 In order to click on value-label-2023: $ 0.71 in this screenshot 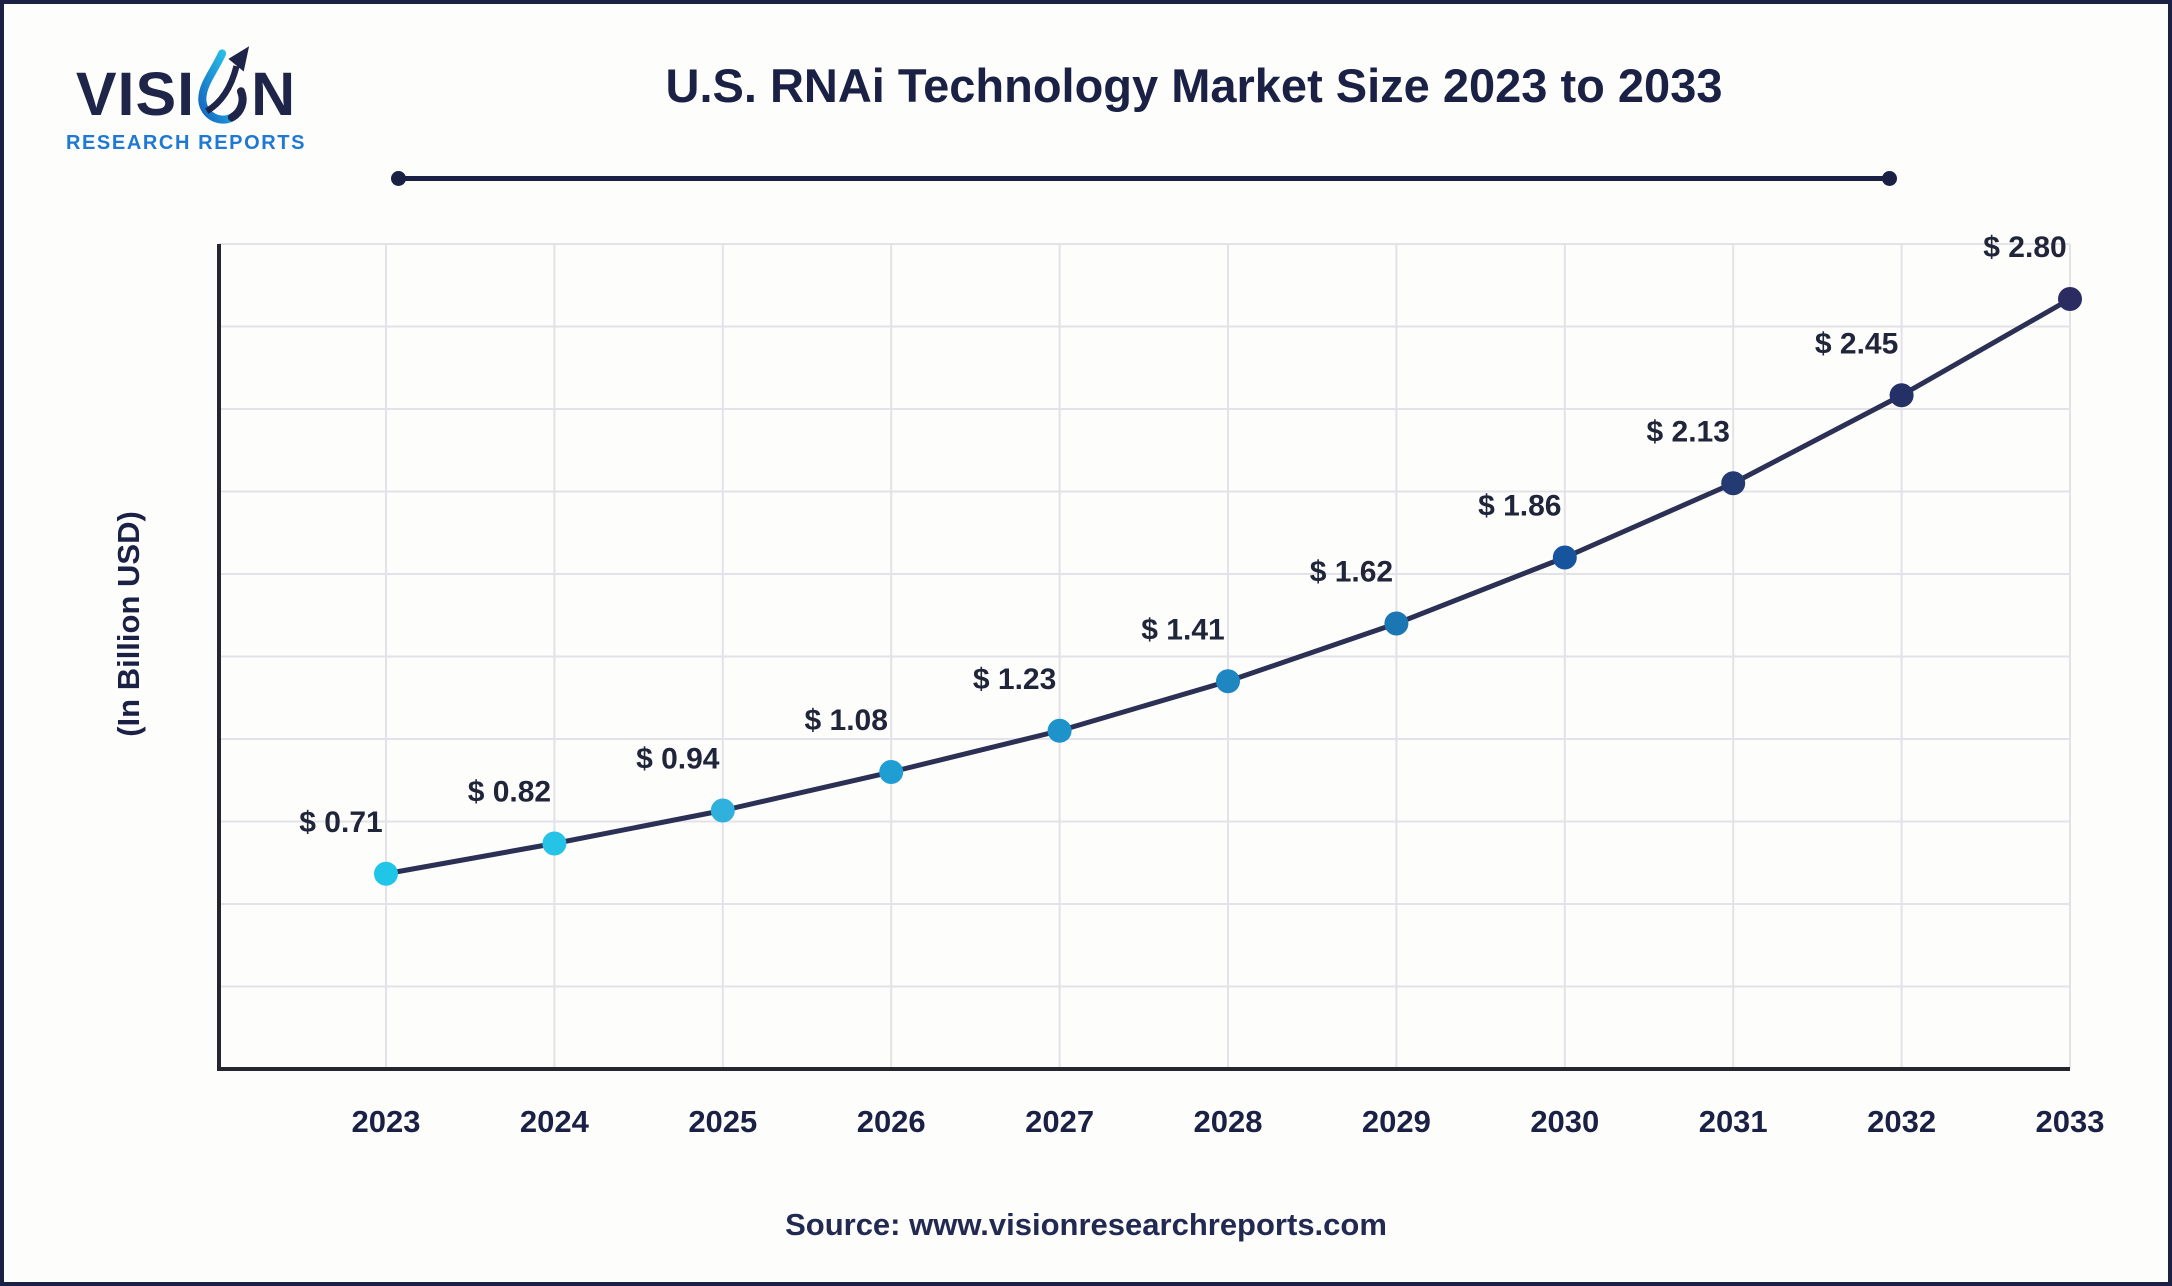, I will do `click(340, 822)`.